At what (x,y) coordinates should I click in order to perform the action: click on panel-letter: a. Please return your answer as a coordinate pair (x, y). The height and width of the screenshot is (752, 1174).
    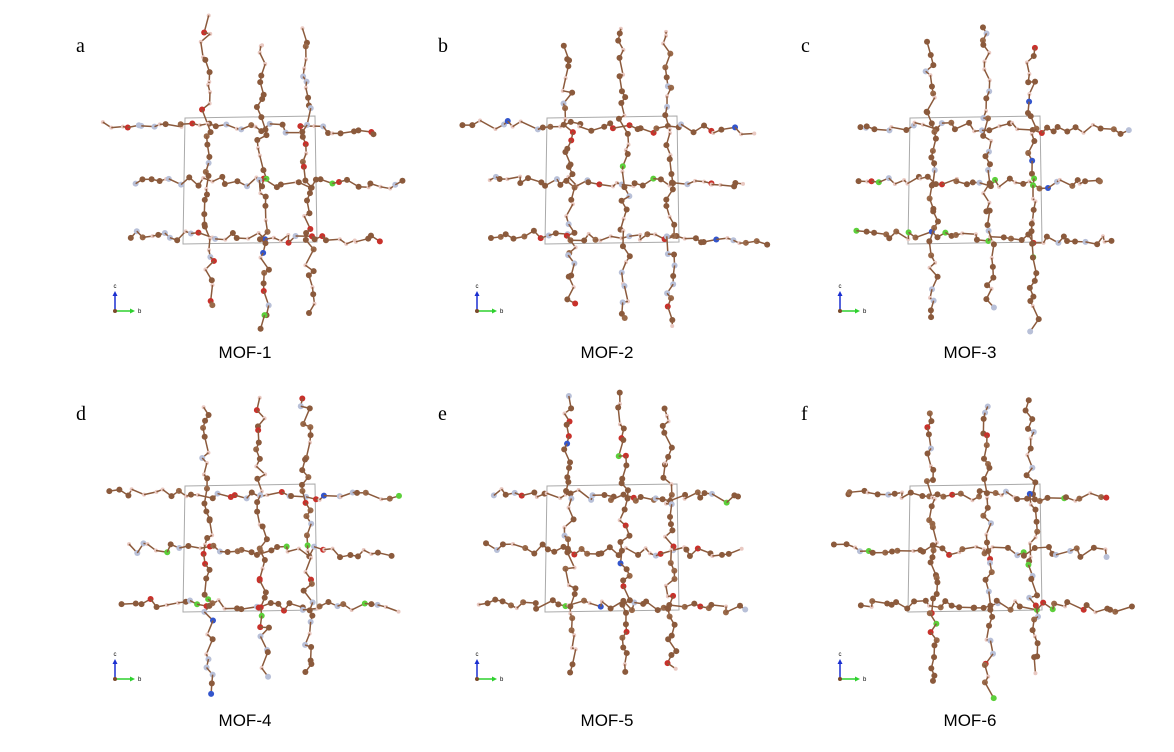
    Looking at the image, I should click on (80, 46).